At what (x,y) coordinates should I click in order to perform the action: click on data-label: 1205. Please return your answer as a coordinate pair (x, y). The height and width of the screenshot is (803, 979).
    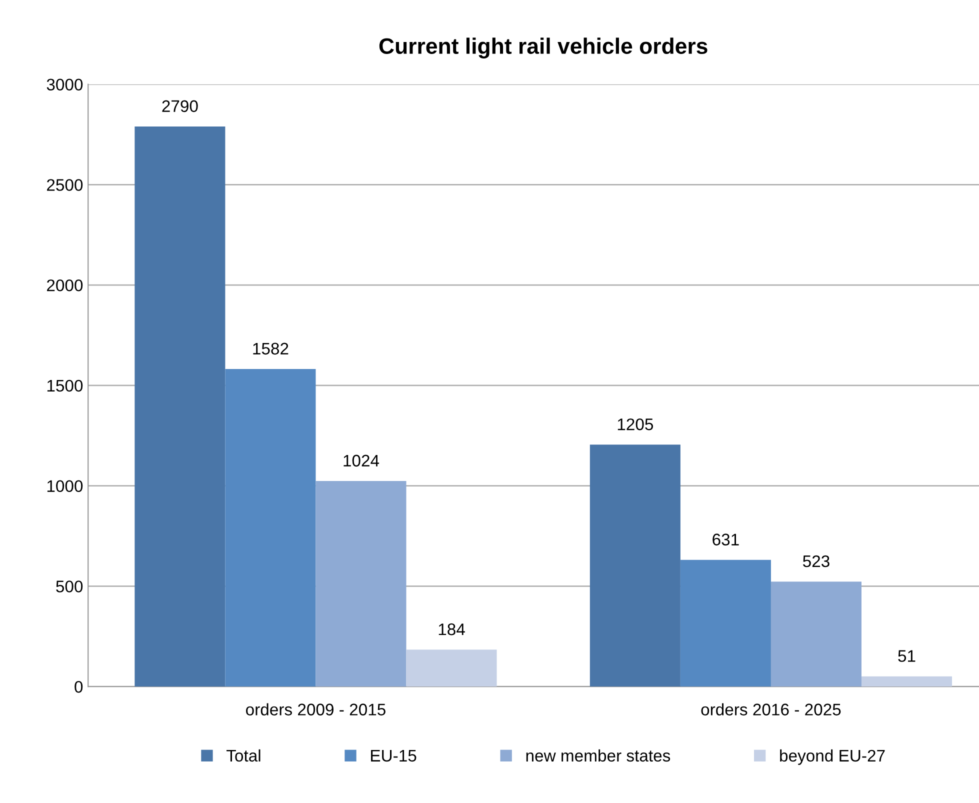
    Looking at the image, I should click on (636, 424).